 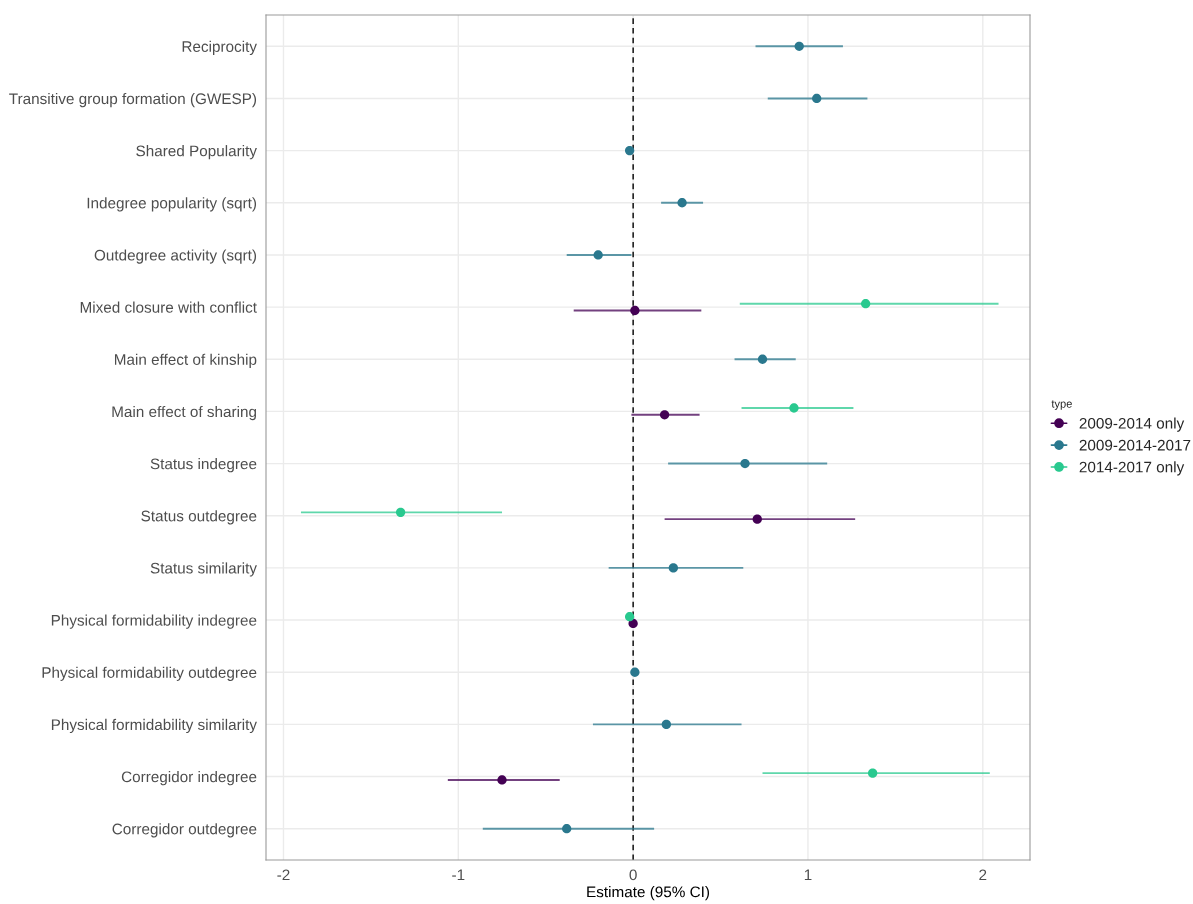 What do you see at coordinates (154, 621) in the screenshot?
I see `y-tick-label: Physical formidability indegree` at bounding box center [154, 621].